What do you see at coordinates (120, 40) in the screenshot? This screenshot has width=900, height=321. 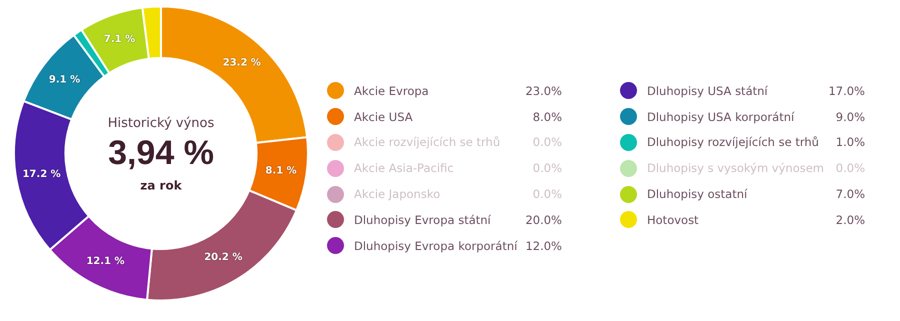 I see `text: 7.1 %` at bounding box center [120, 40].